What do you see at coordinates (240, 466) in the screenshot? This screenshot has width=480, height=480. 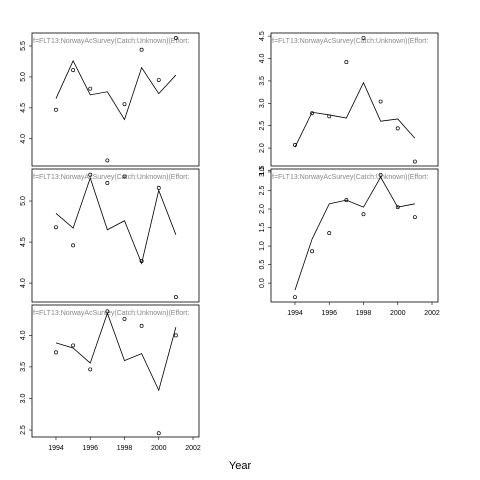 I see `x-axis-label: Year` at bounding box center [240, 466].